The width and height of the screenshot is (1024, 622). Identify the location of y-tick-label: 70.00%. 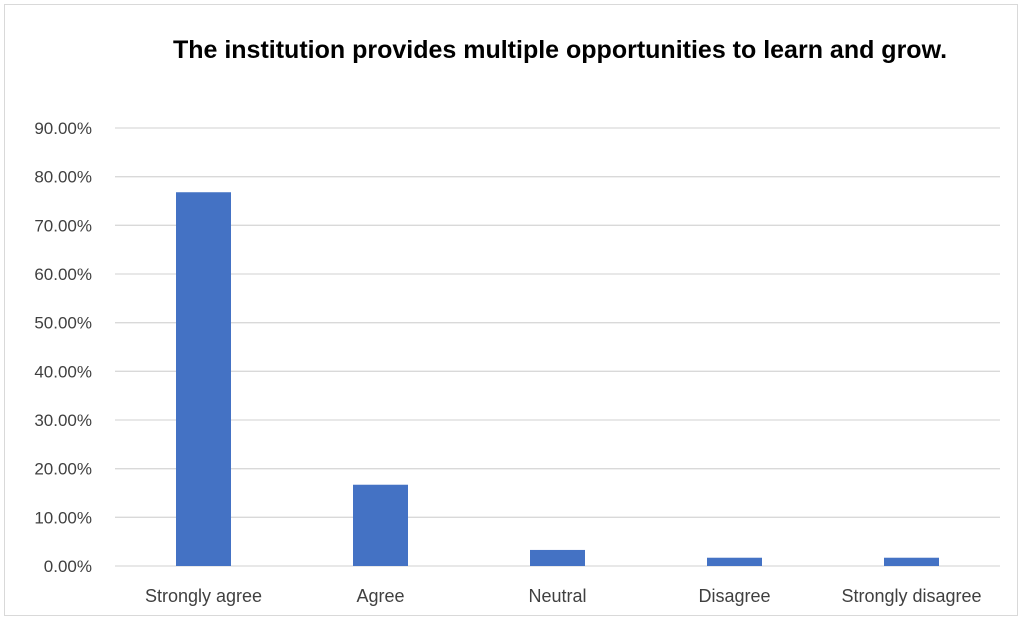
(63, 225).